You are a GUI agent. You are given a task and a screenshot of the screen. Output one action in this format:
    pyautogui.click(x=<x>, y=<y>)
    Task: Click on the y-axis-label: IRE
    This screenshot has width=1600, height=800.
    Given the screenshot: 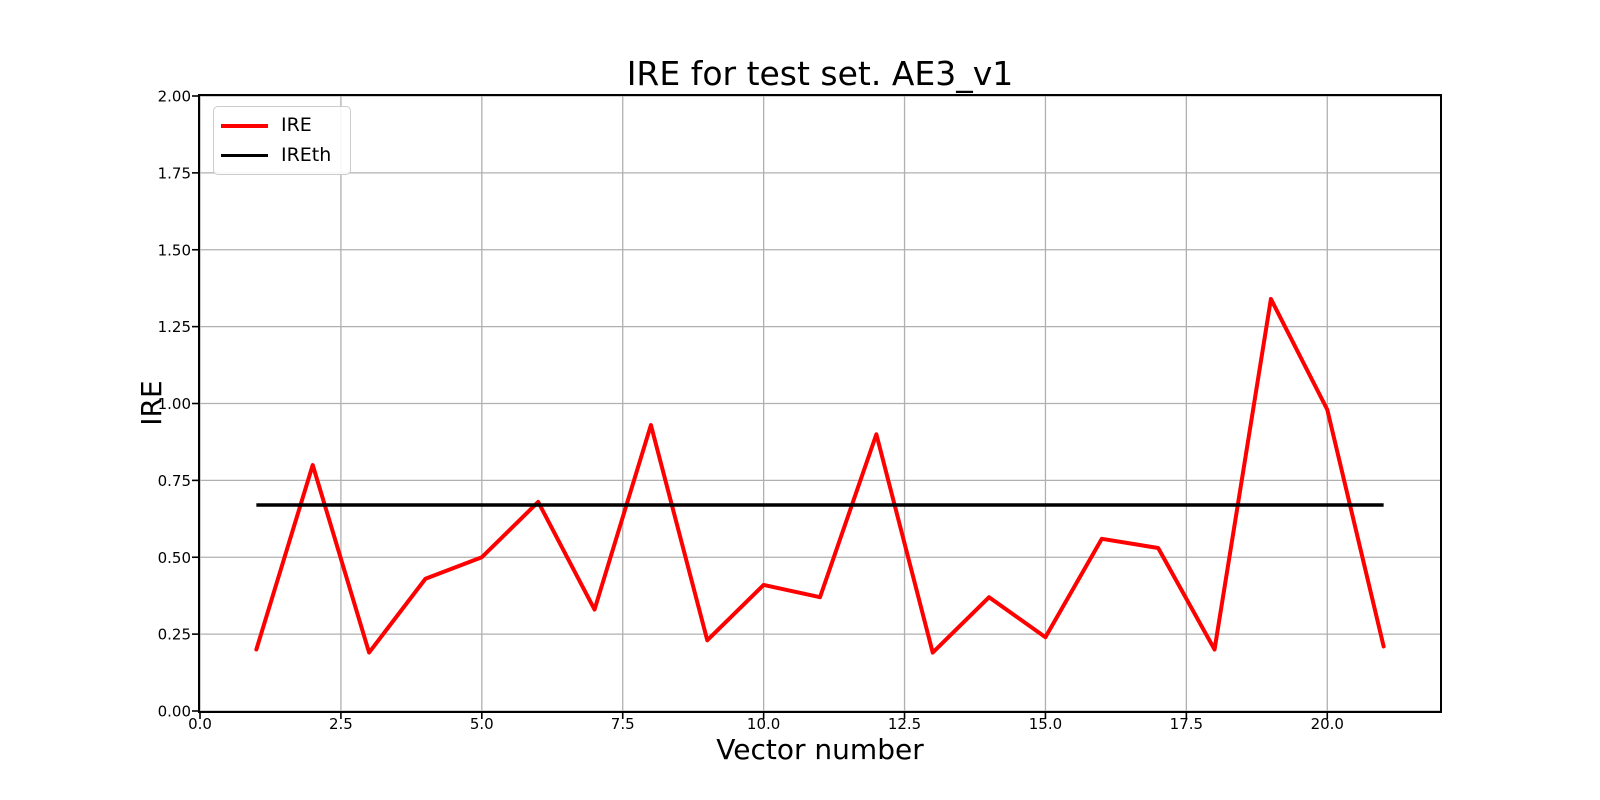 What is the action you would take?
    pyautogui.click(x=151, y=403)
    